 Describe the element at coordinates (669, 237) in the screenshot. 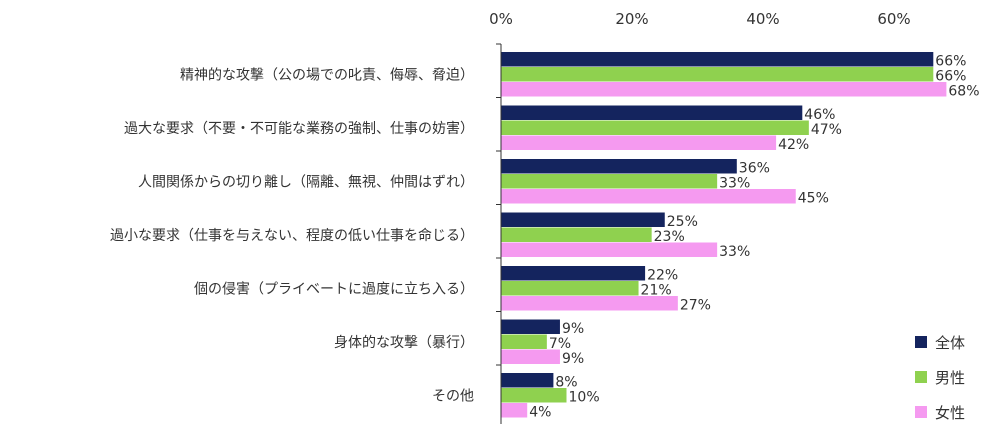

I see `value-label: 23%` at that location.